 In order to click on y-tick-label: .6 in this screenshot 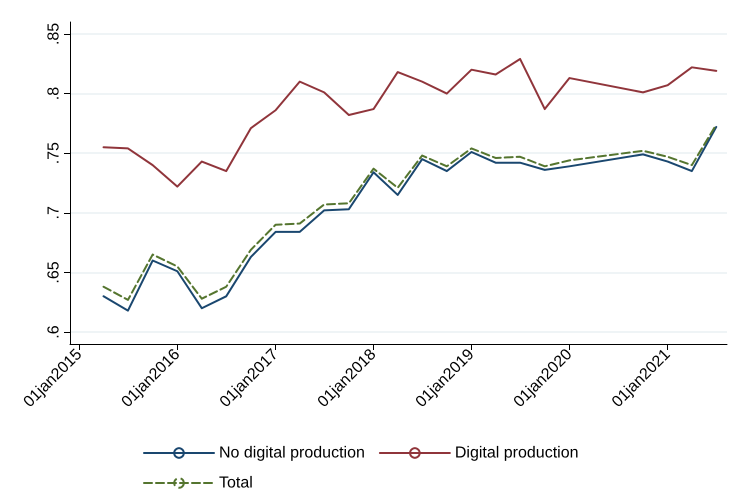, I will do `click(54, 332)`.